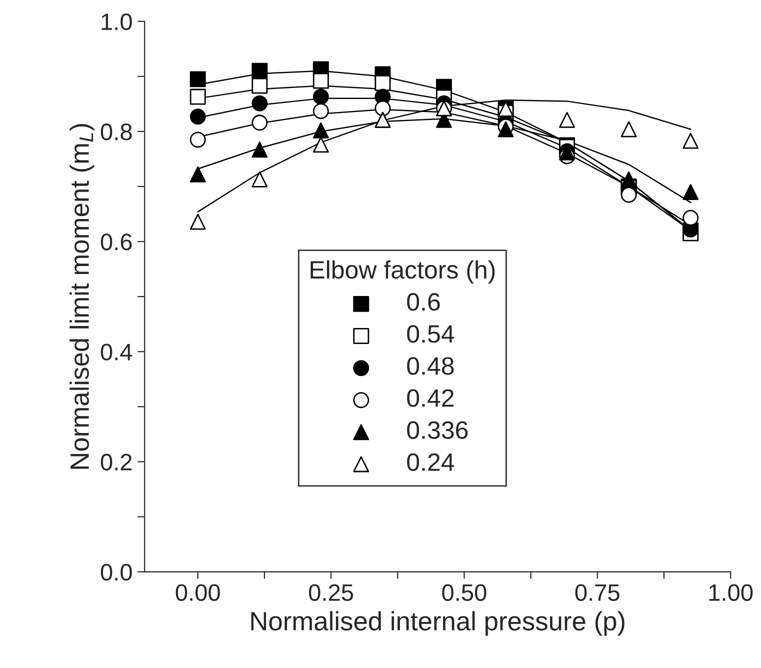  Describe the element at coordinates (402, 272) in the screenshot. I see `legend-title: Elbow factors (h)` at that location.